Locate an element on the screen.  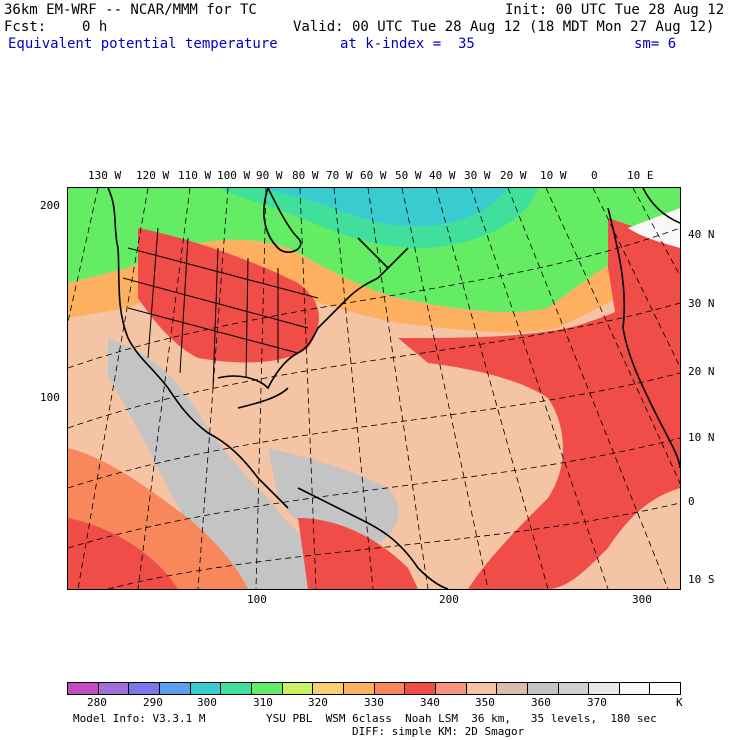
atlantic-coast is located at coordinates (313, 318).